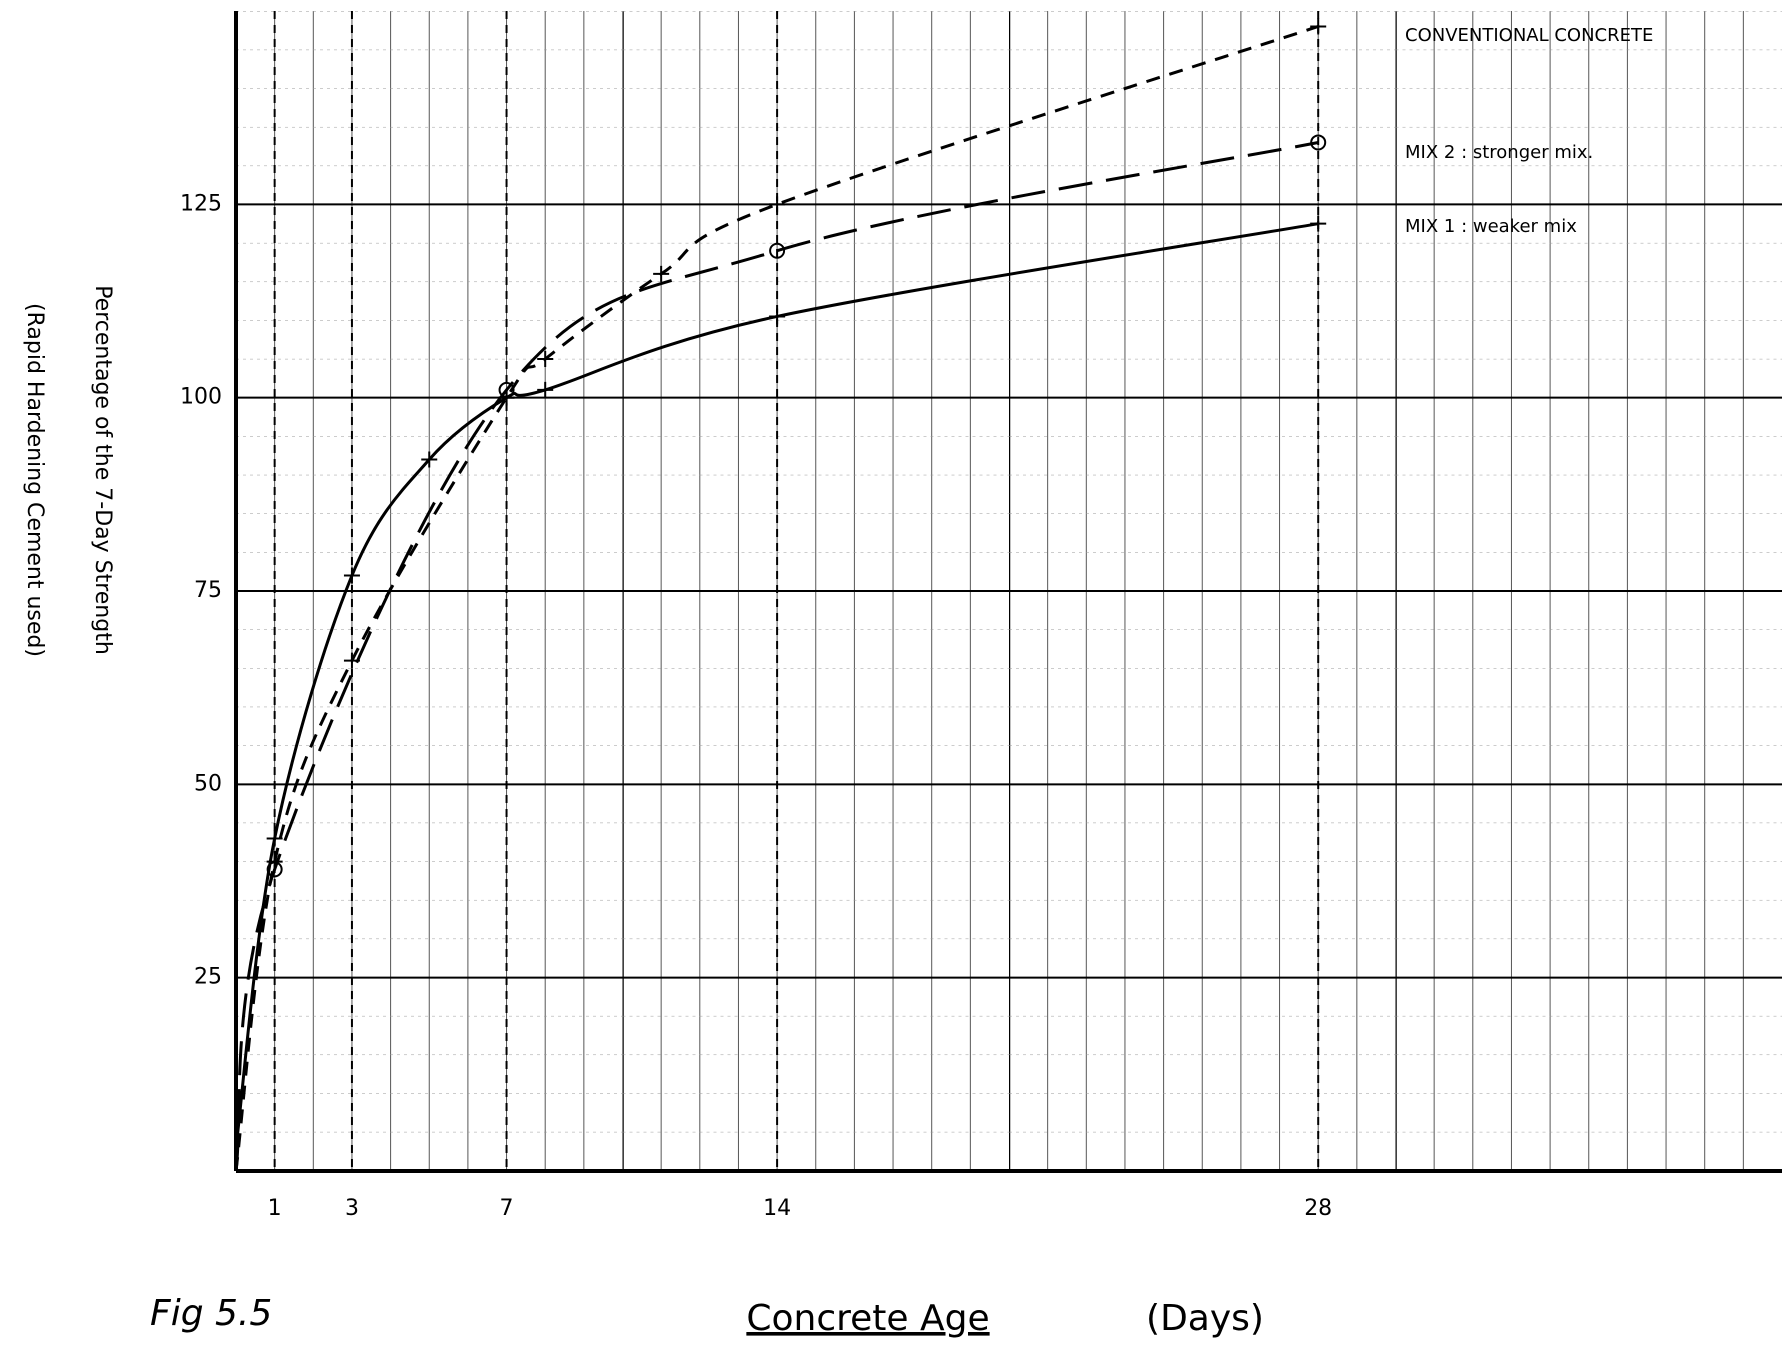 The width and height of the screenshot is (1782, 1354). What do you see at coordinates (208, 783) in the screenshot?
I see `y-tick-label: 50` at bounding box center [208, 783].